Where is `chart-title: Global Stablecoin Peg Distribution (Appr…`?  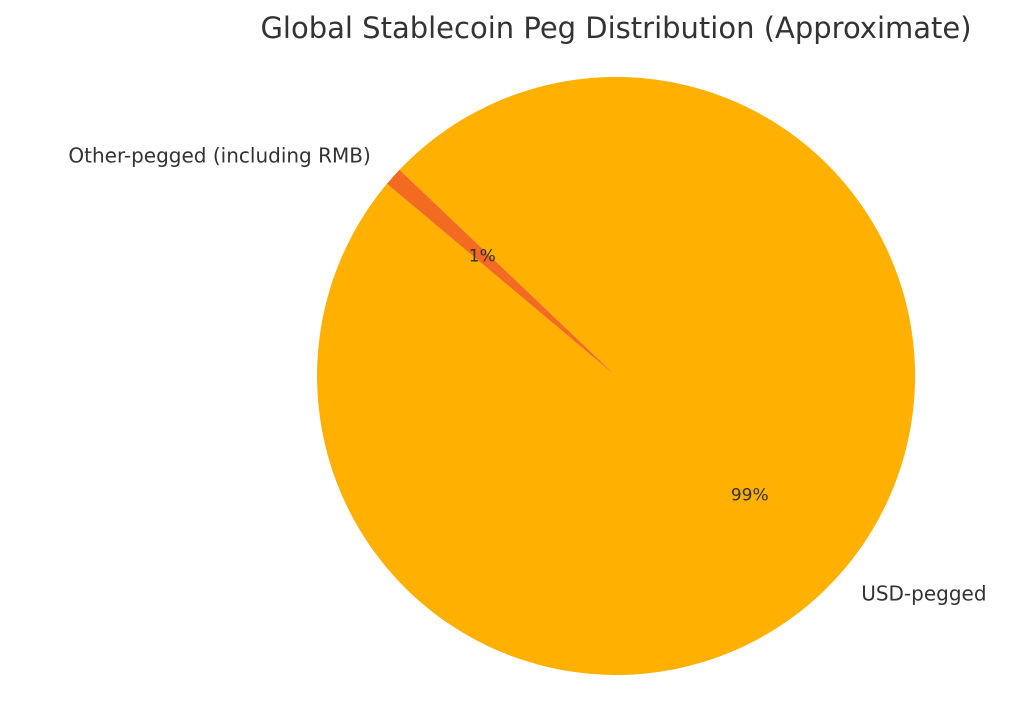 chart-title: Global Stablecoin Peg Distribution (Appr… is located at coordinates (615, 28).